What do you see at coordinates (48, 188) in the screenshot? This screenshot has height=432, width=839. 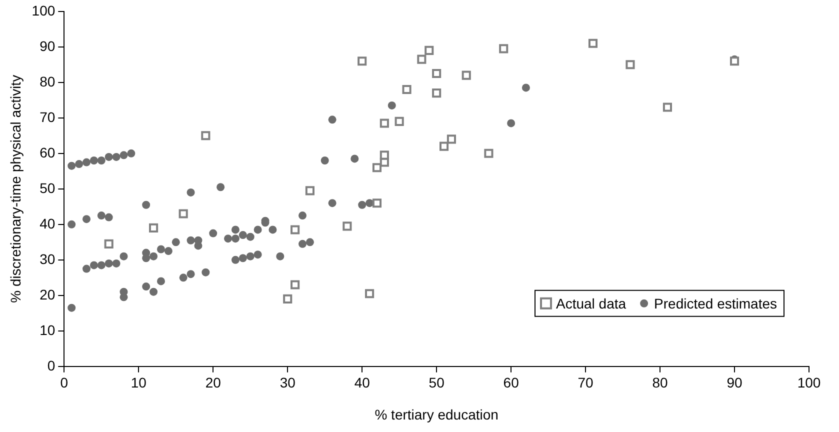 I see `y-tick-label: 50` at bounding box center [48, 188].